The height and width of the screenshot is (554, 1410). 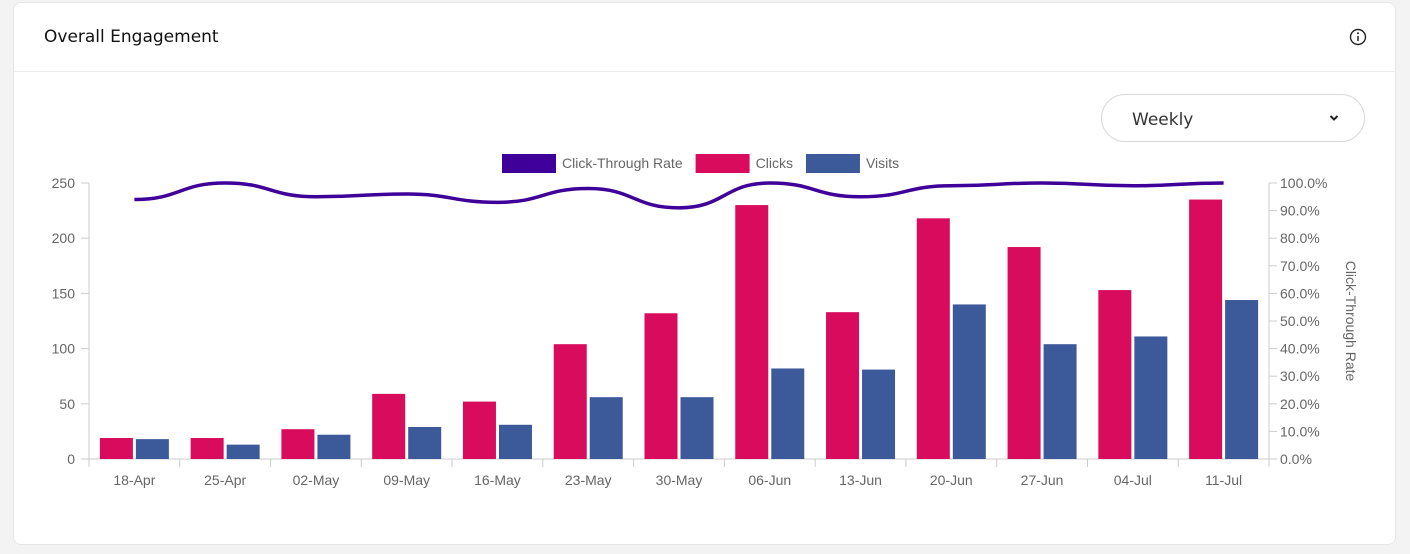 What do you see at coordinates (774, 163) in the screenshot?
I see `legend-label: Clicks` at bounding box center [774, 163].